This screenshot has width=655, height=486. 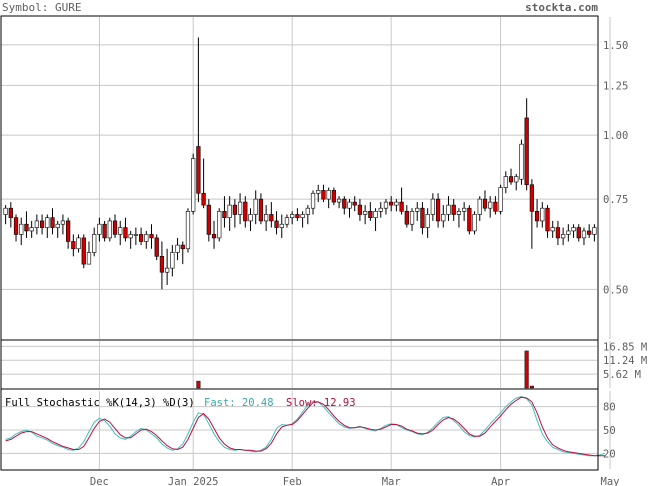 I want to click on x-tick-label: Mar, so click(x=391, y=481).